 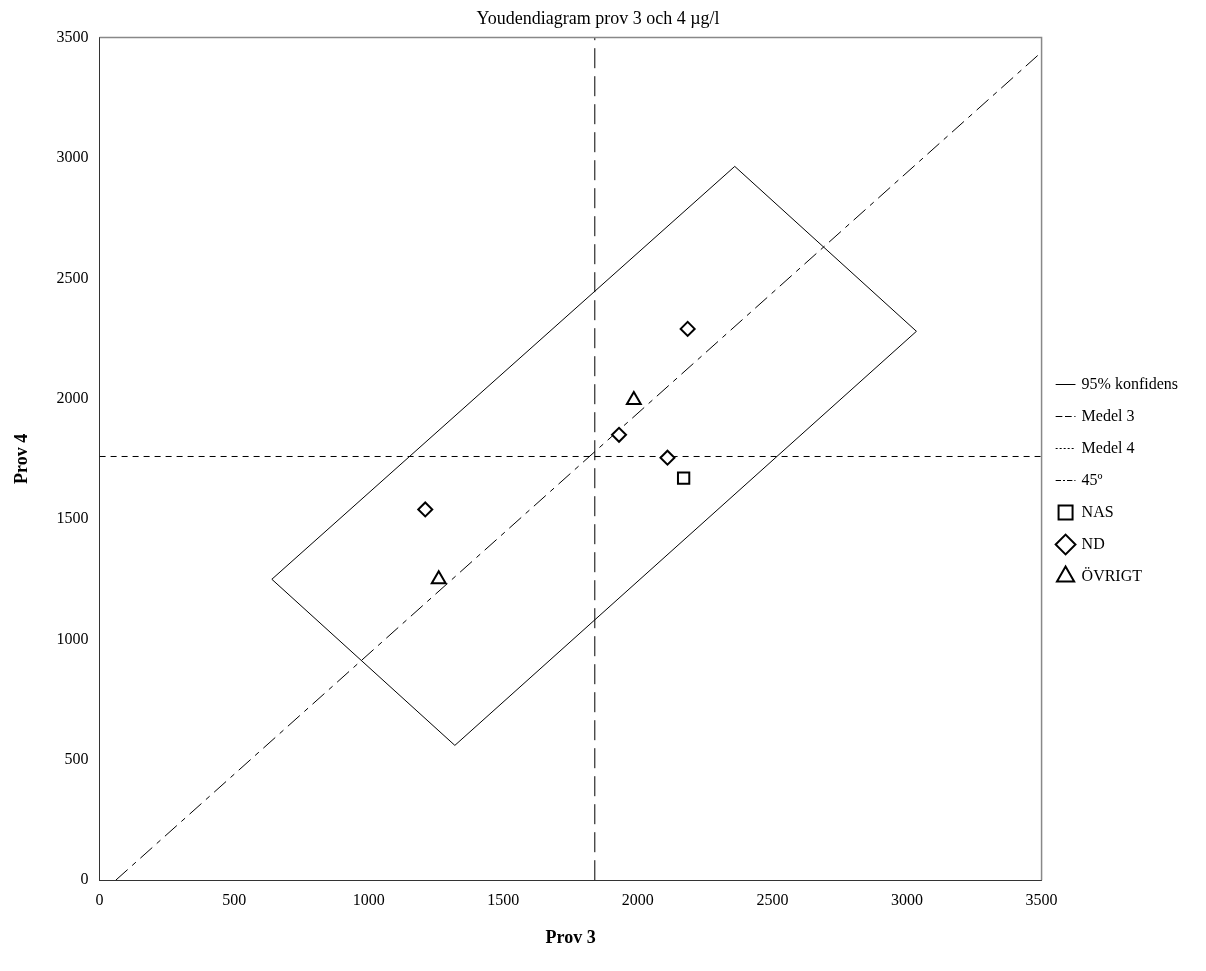 I want to click on y-tick-label: 1500, so click(x=72, y=518).